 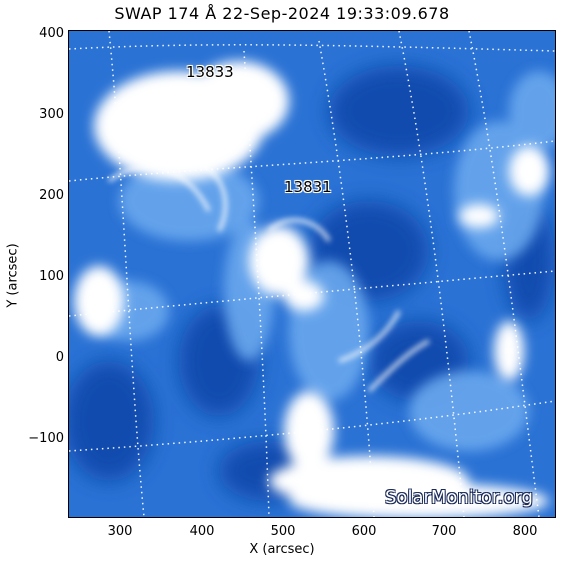 I want to click on y-tick-label: −100, so click(x=46, y=438).